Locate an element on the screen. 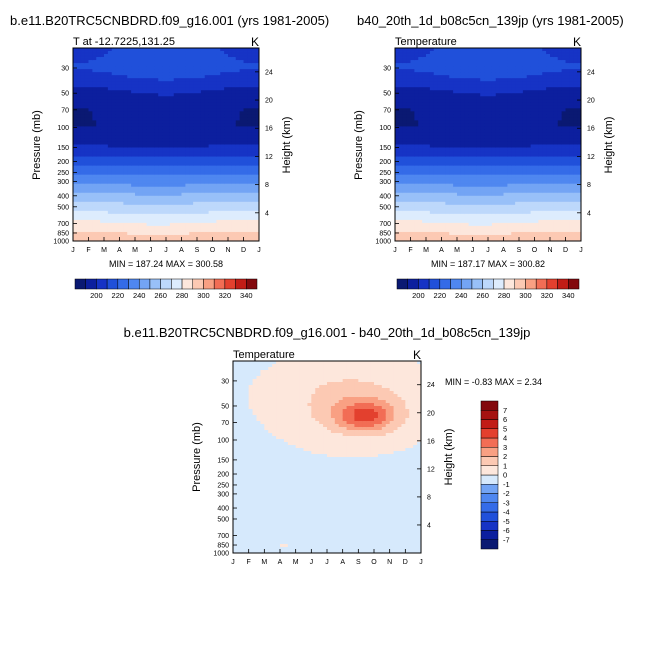 The image size is (654, 654). panel-2-contour-field is located at coordinates (488, 145).